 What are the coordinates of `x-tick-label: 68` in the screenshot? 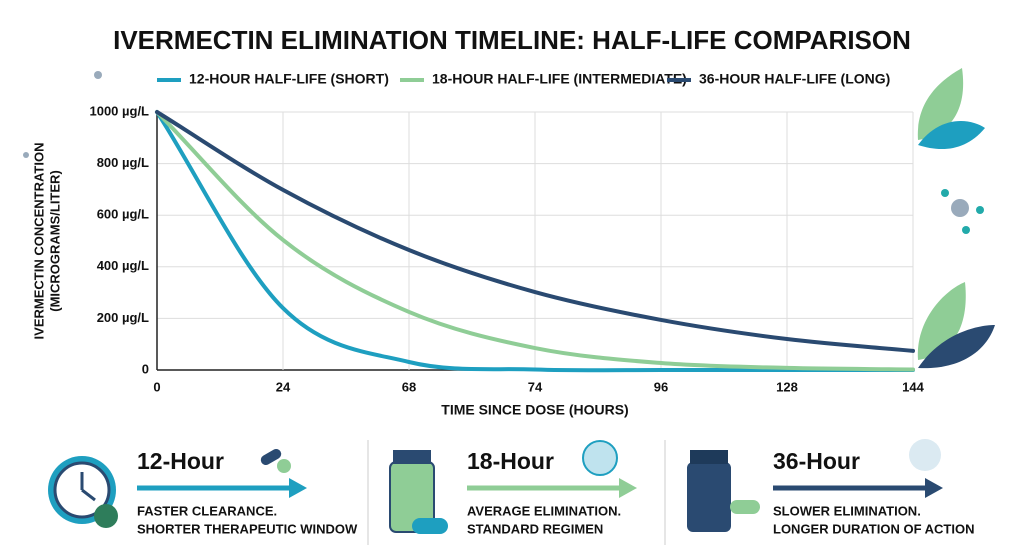 It's located at (409, 386).